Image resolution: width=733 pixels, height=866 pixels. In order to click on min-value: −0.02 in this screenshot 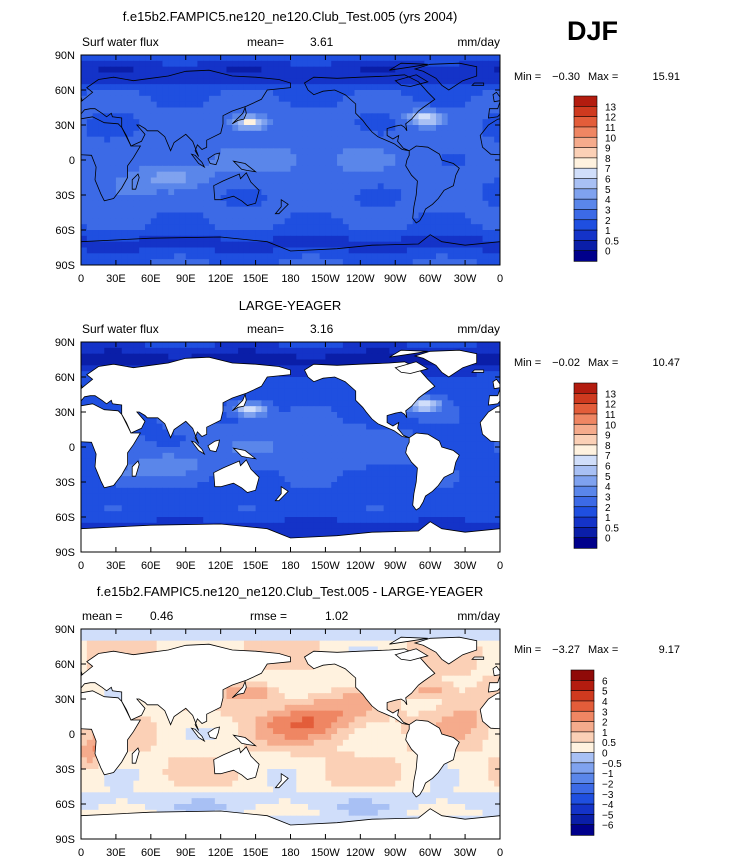, I will do `click(566, 363)`.